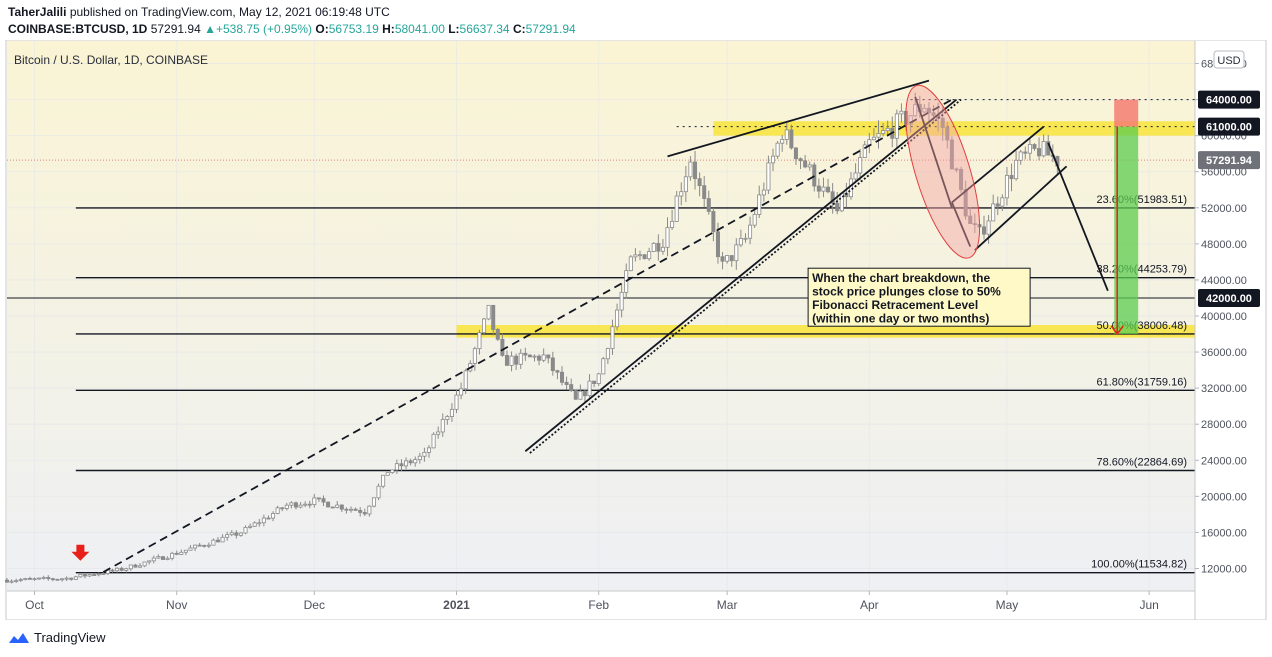 This screenshot has width=1272, height=657. I want to click on tradingview-brand: TradingView, so click(70, 637).